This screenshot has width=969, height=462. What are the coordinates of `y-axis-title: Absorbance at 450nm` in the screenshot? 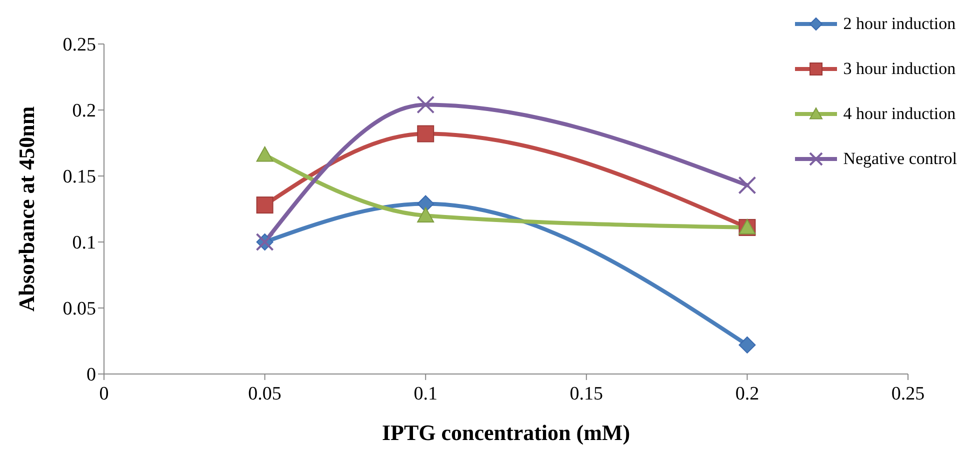 It's located at (26, 209).